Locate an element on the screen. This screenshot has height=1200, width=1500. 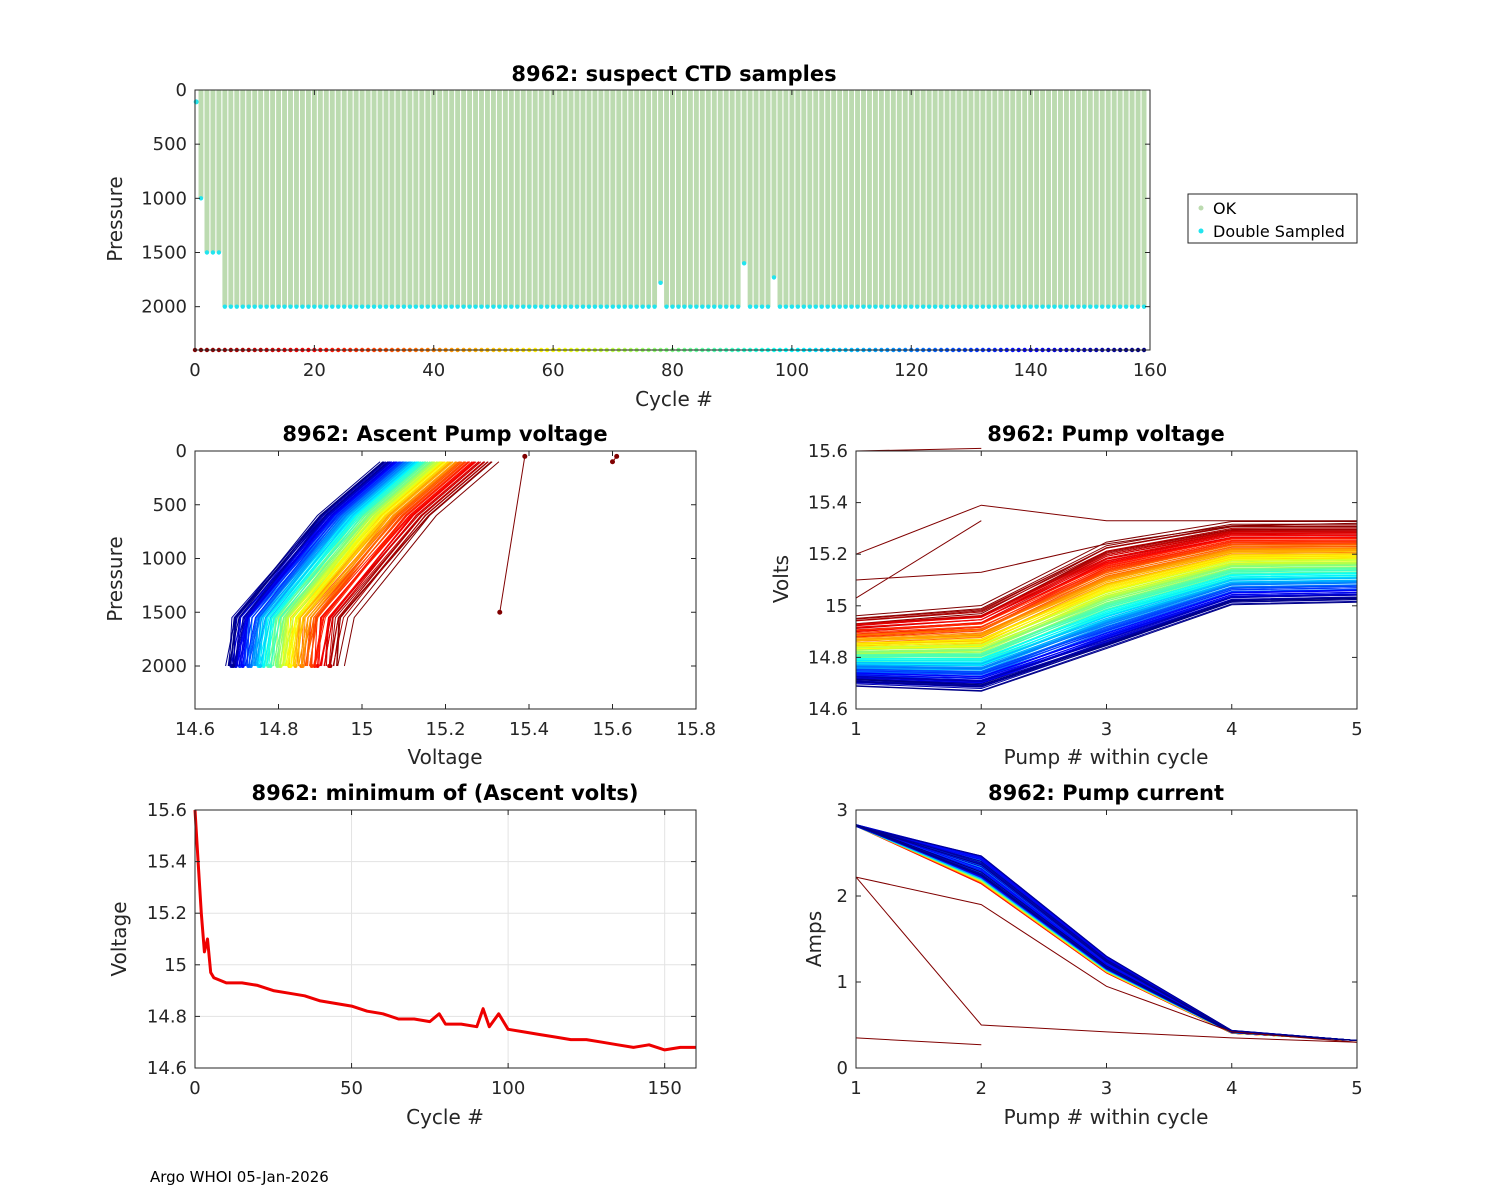
pumpv-ytick-label: 15.4 is located at coordinates (828, 503).